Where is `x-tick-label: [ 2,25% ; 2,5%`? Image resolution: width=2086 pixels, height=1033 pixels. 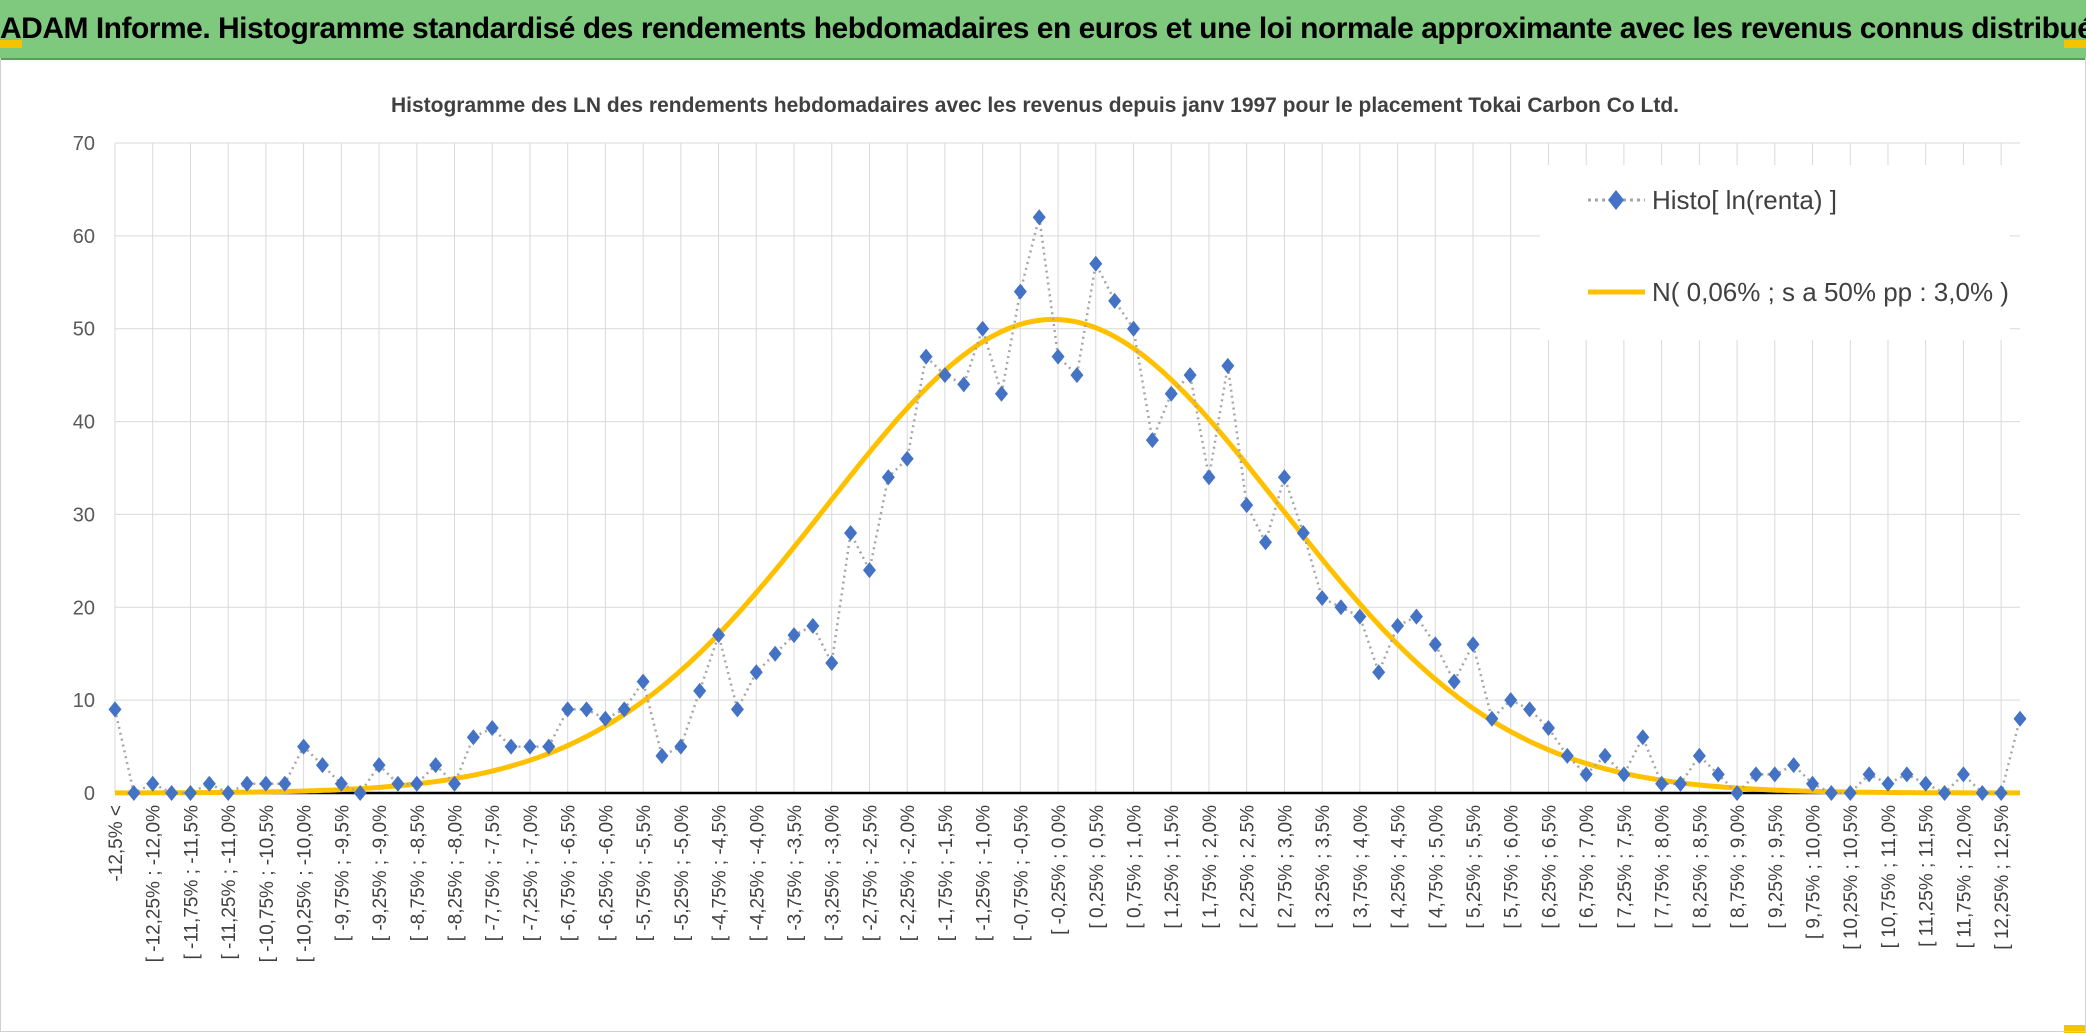
x-tick-label: [ 2,25% ; 2,5% is located at coordinates (1248, 867).